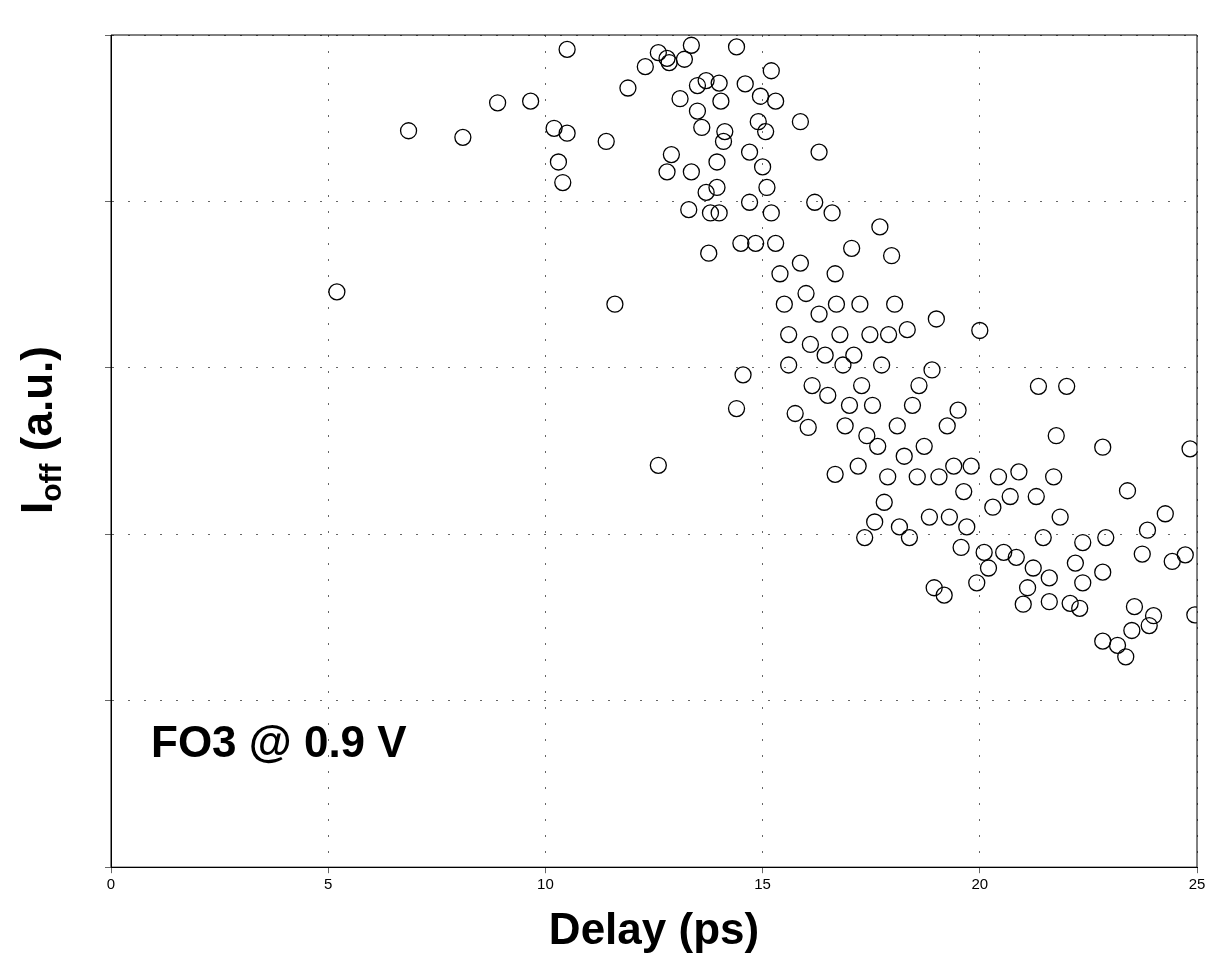  I want to click on x-tick-label: 5, so click(328, 884).